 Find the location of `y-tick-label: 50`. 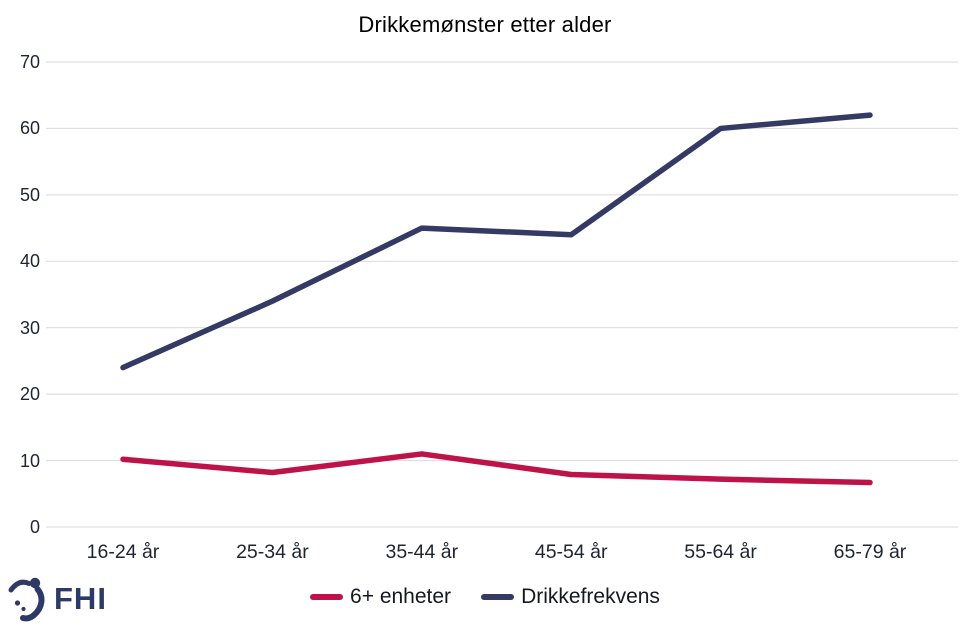

y-tick-label: 50 is located at coordinates (29, 194).